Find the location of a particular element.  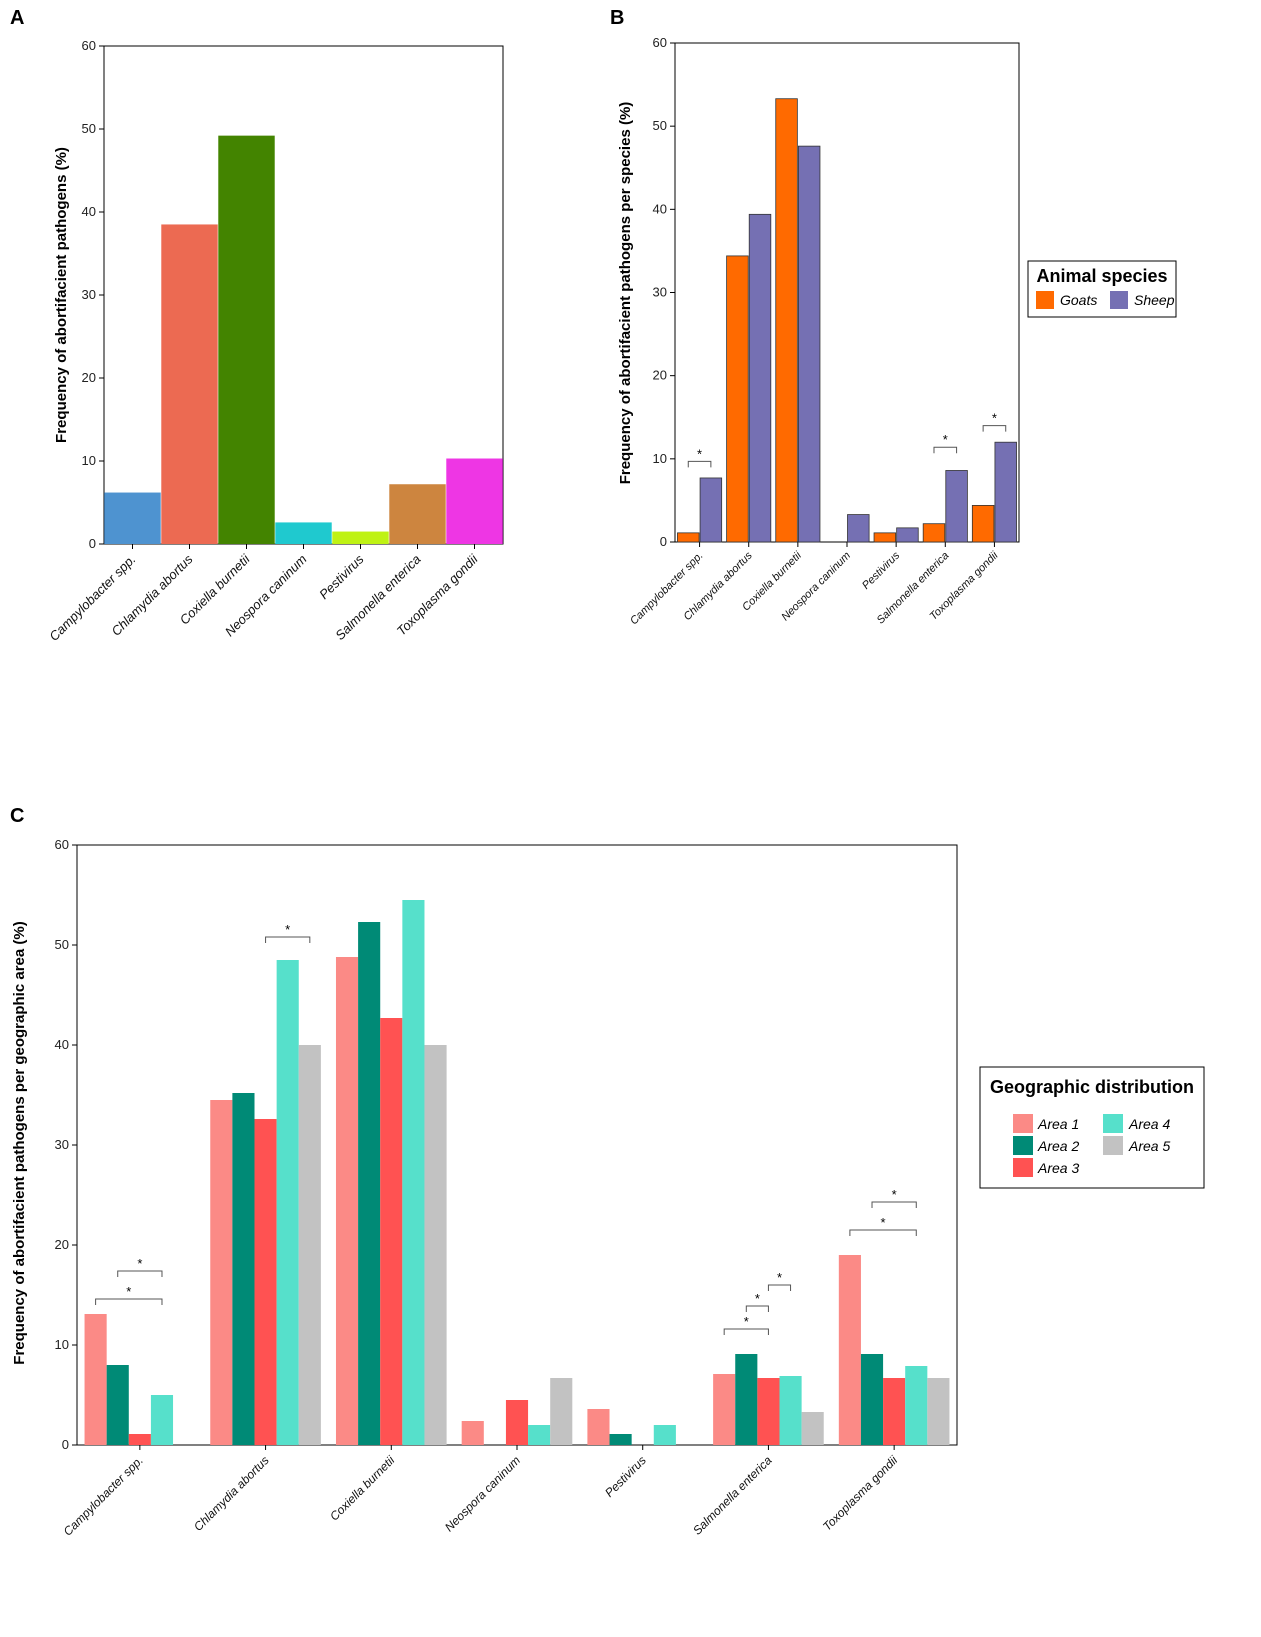

legend-label-goats: Goats is located at coordinates (1078, 300).